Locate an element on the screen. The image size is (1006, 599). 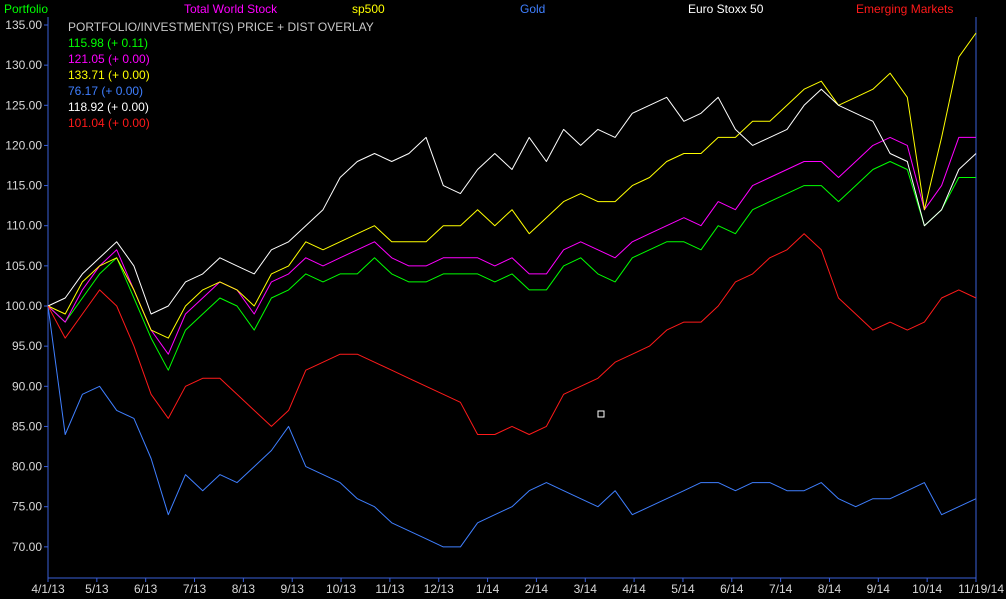
x-tick-label: 3/14 is located at coordinates (586, 589).